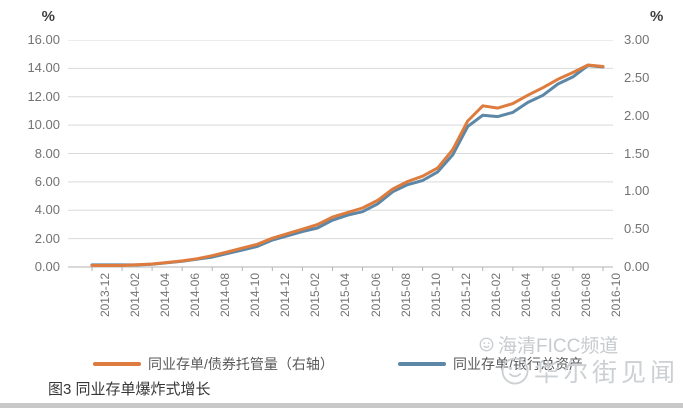 The width and height of the screenshot is (683, 408). I want to click on legend-swatch-orange, so click(117, 364).